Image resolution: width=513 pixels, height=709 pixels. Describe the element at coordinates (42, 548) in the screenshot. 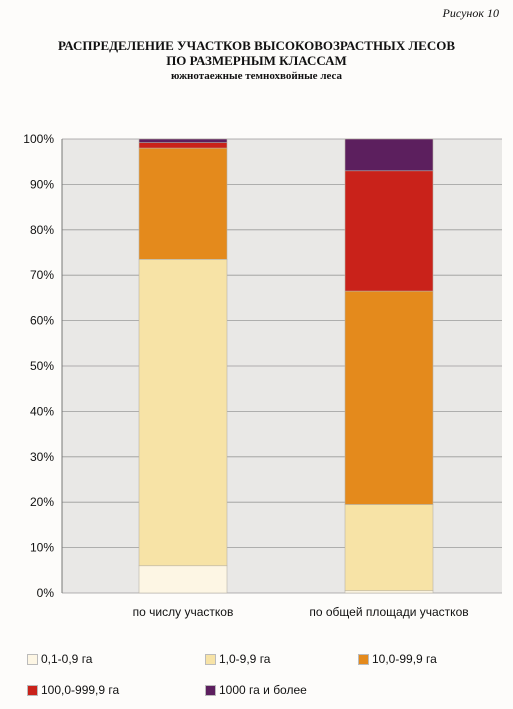

I see `y-tick-label: 10%` at that location.